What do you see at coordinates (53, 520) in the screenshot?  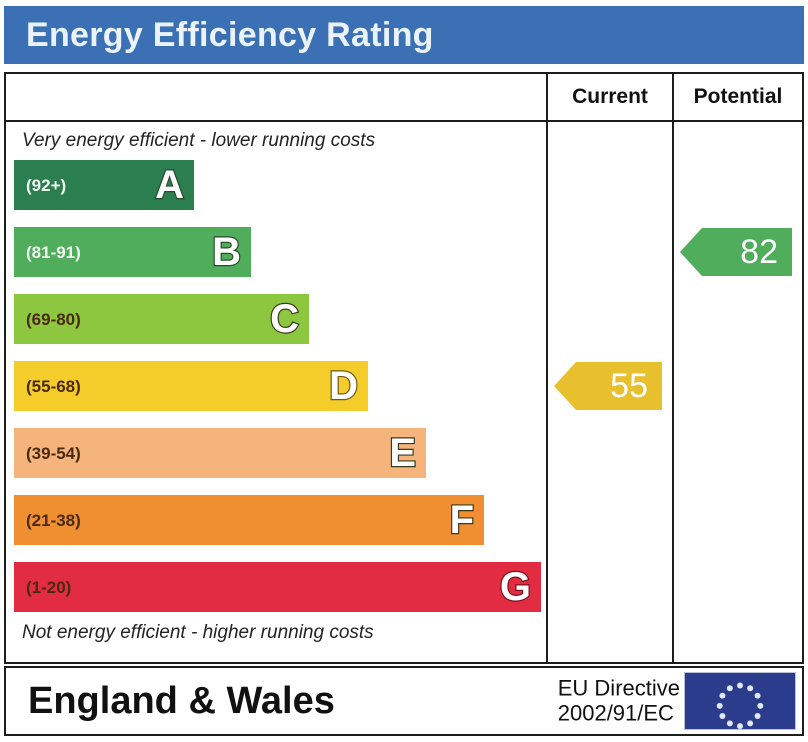 I see `band-range-f: (21-38)` at bounding box center [53, 520].